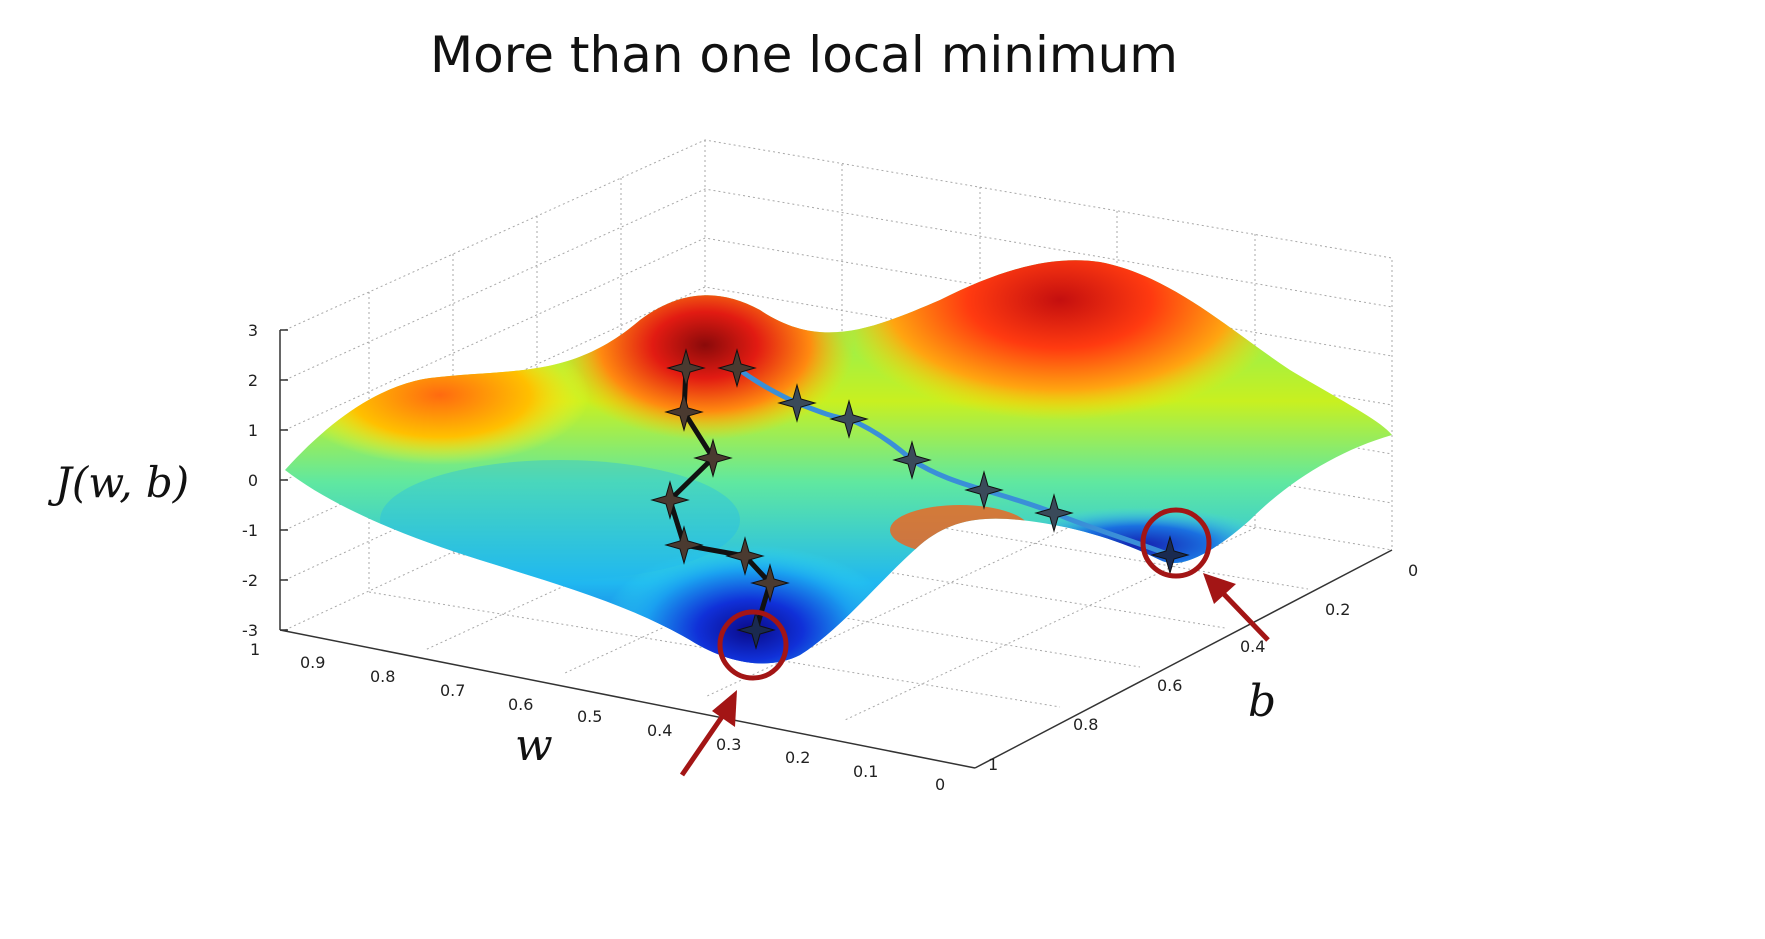 The width and height of the screenshot is (1765, 939). I want to click on b-tick-label: 0.8, so click(1085, 724).